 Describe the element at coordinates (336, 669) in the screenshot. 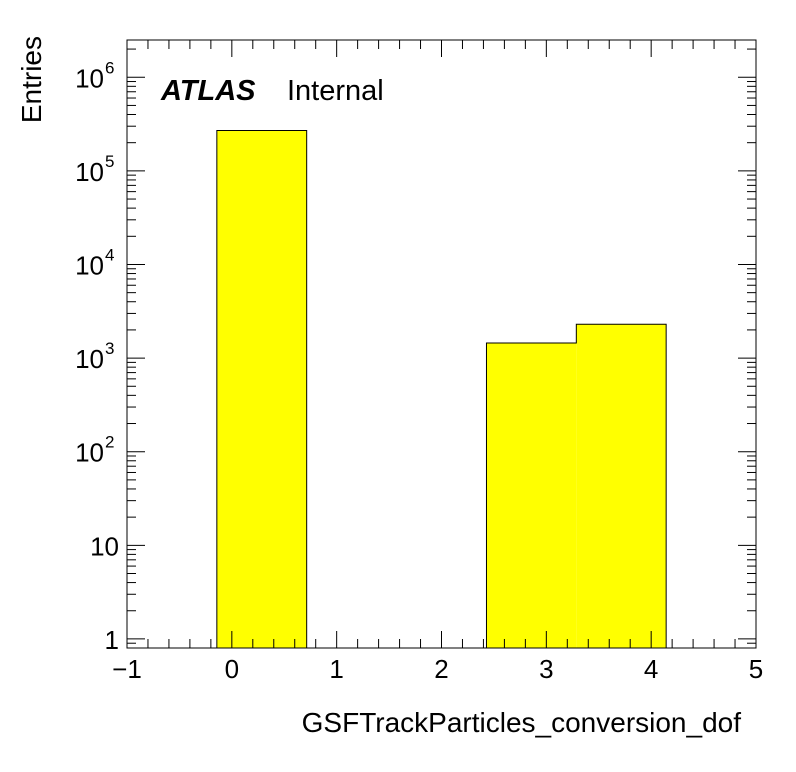

I see `x-tick-label: 1` at that location.